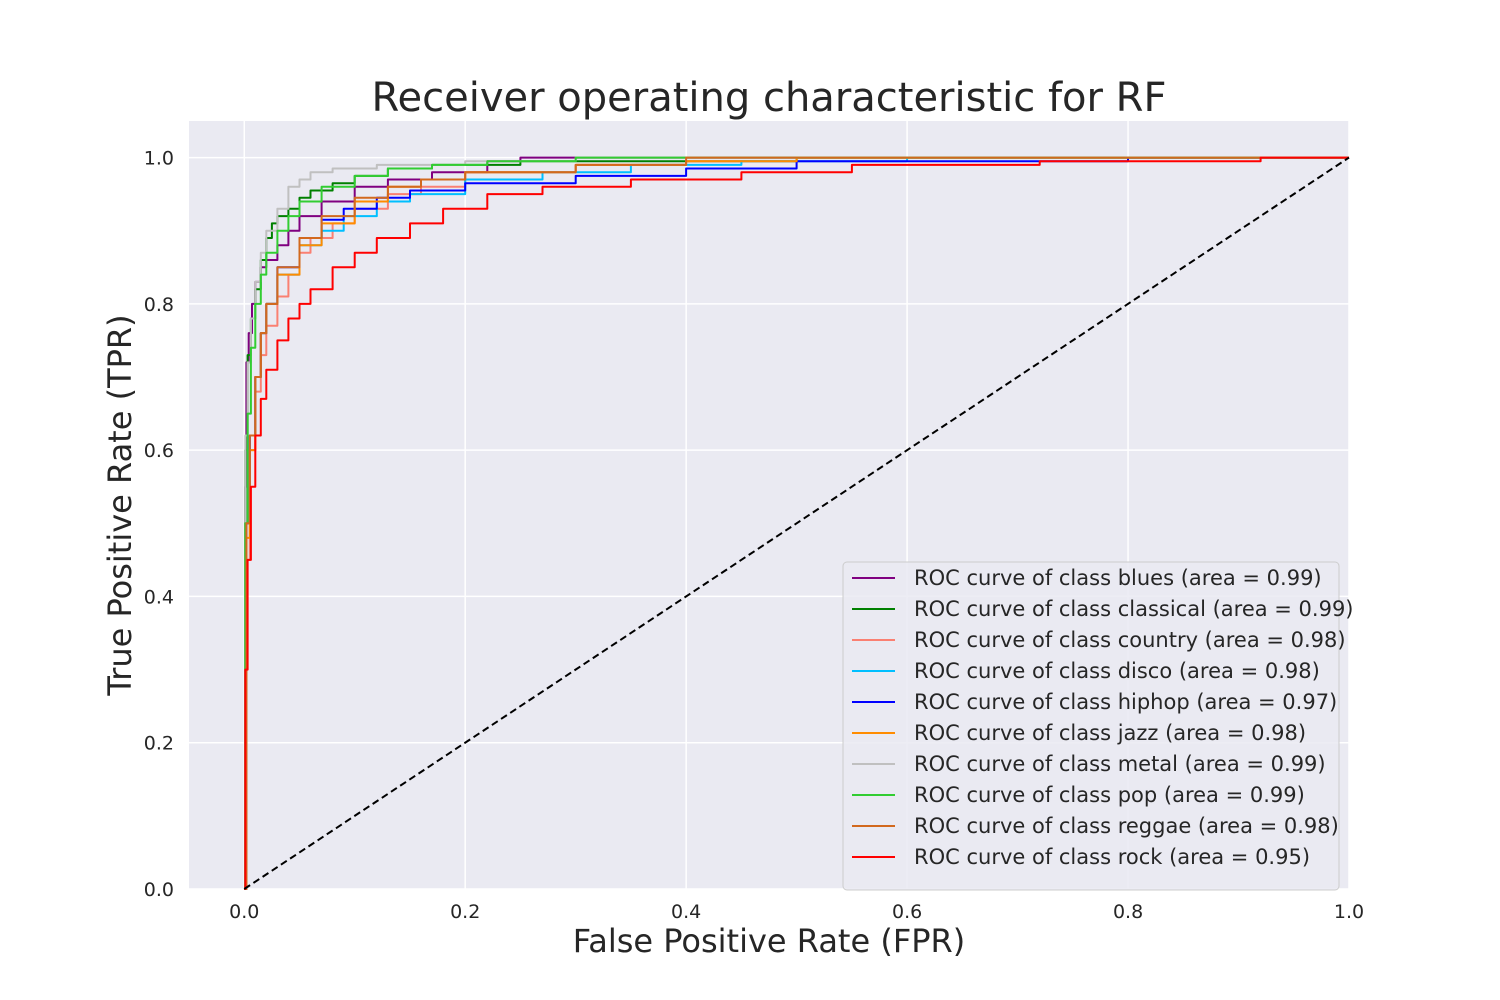 This screenshot has height=1000, width=1500. Describe the element at coordinates (769, 941) in the screenshot. I see `x-axis-label: False Positive Rate (FPR)` at that location.